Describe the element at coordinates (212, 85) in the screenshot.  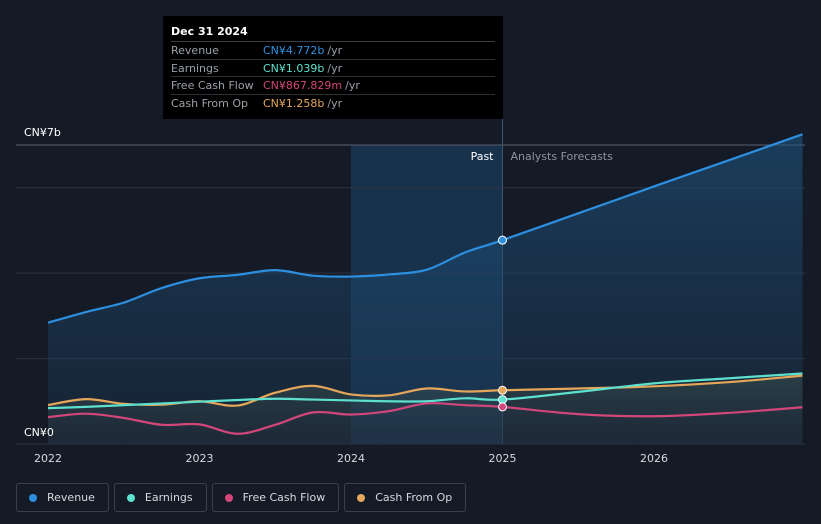
I see `tooltip-label: Free Cash Flow` at that location.